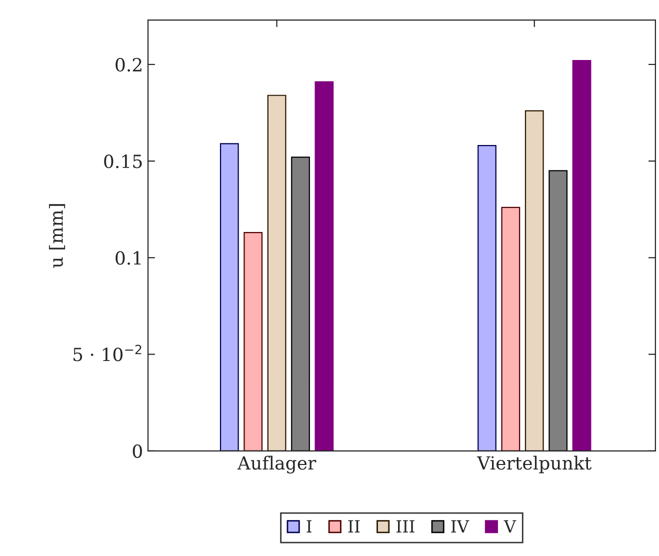  Describe the element at coordinates (534, 465) in the screenshot. I see `x-tick-label: Viertelpunkt` at that location.